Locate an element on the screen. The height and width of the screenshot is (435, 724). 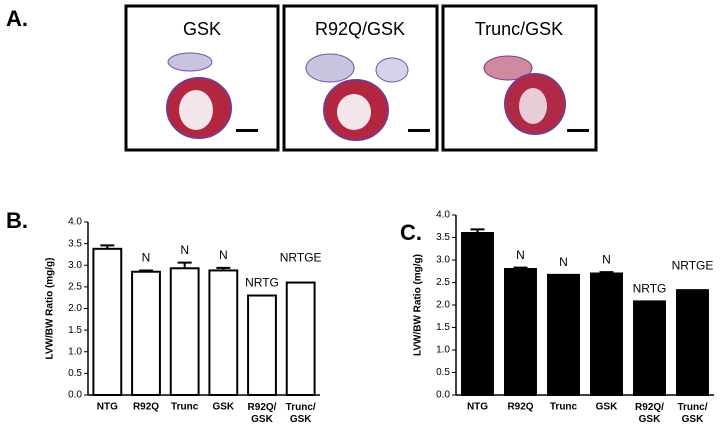
panel-label: C. is located at coordinates (411, 232).